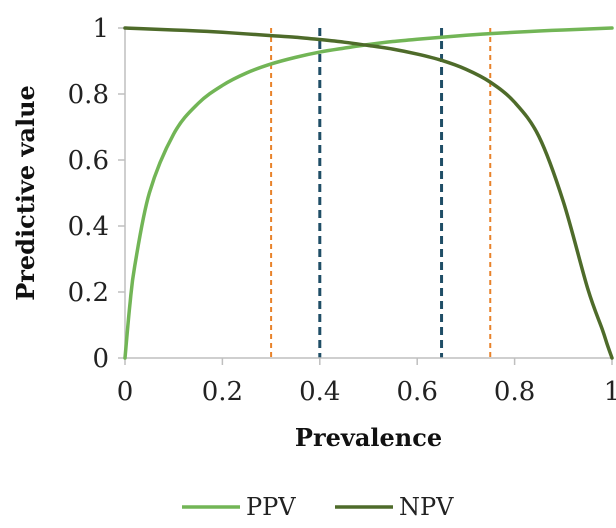  Describe the element at coordinates (88, 95) in the screenshot. I see `y-tick-label: 0.8` at that location.